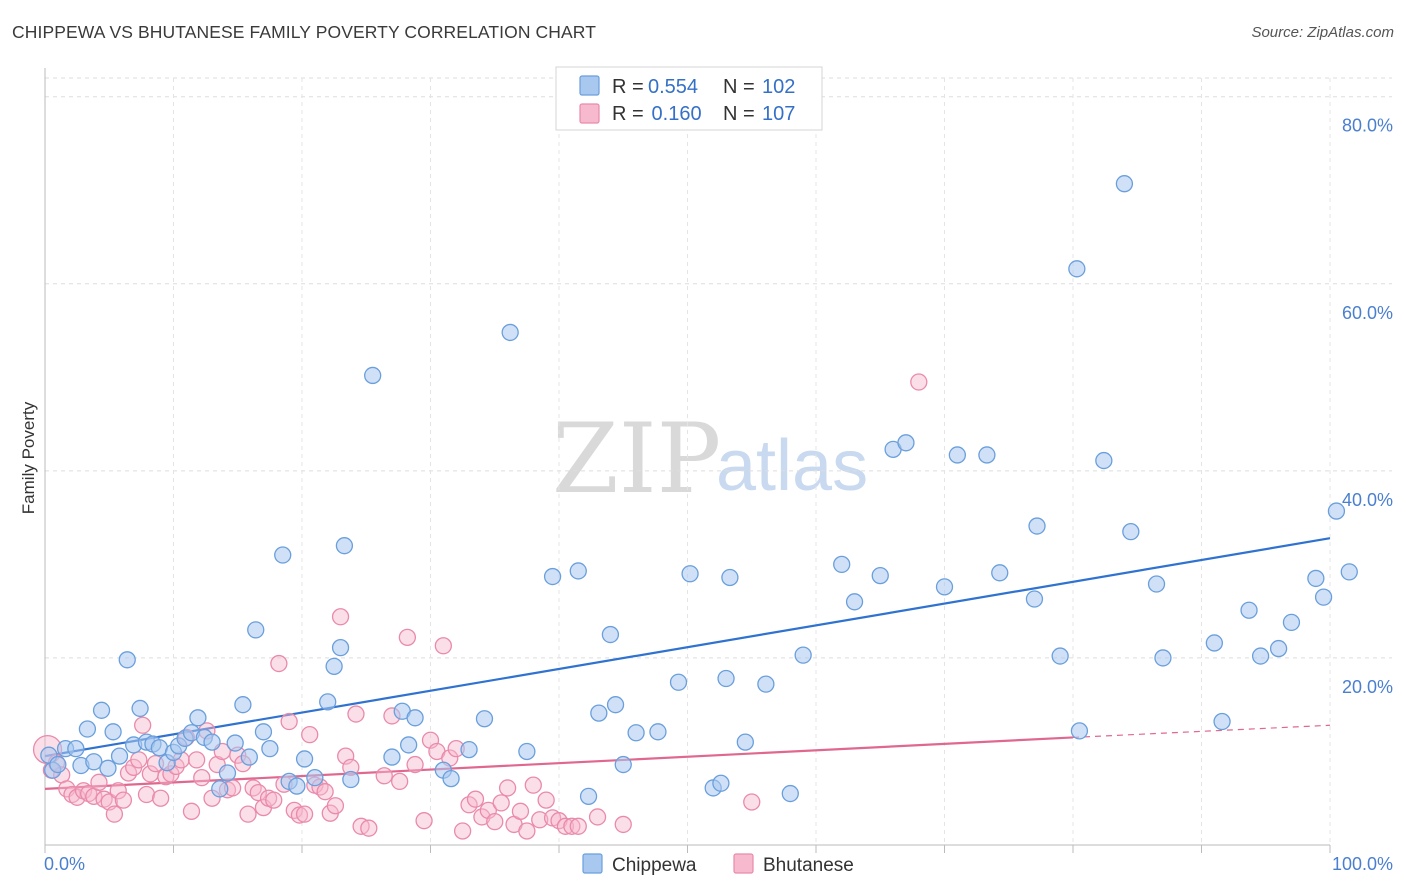  What do you see at coordinates (589, 85) in the screenshot?
I see `legend-swatch-chippewa` at bounding box center [589, 85].